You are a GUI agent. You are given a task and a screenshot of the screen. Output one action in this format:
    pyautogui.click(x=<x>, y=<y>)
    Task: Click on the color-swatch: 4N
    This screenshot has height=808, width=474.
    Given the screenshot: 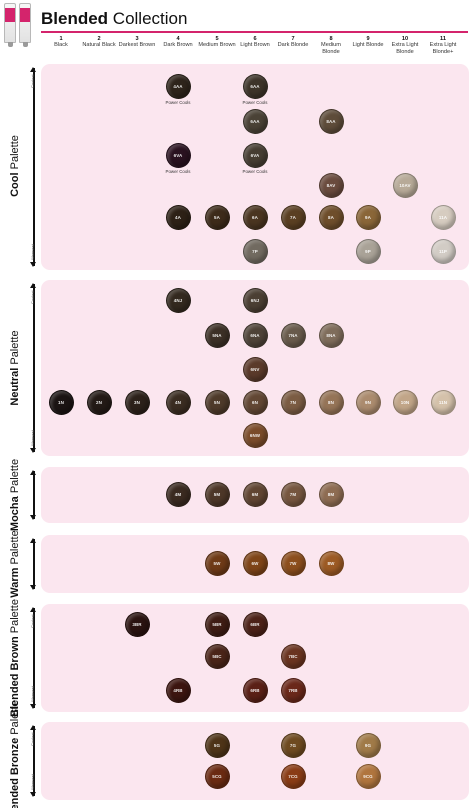 What is the action you would take?
    pyautogui.click(x=178, y=402)
    